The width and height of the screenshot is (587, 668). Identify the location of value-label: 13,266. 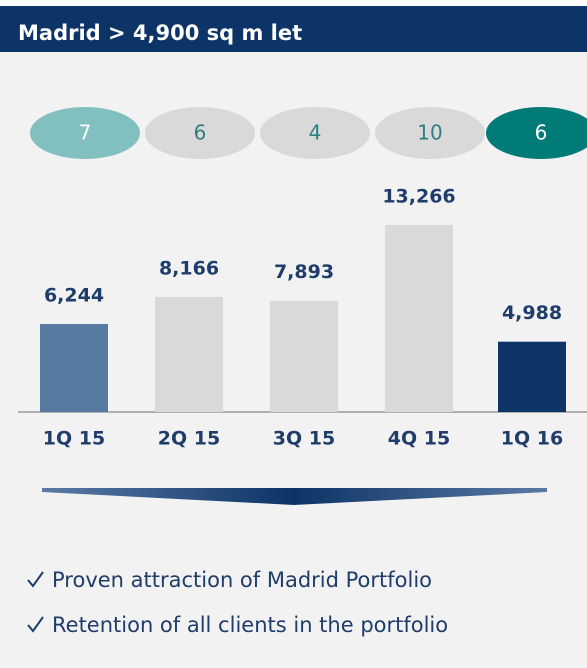
(418, 197).